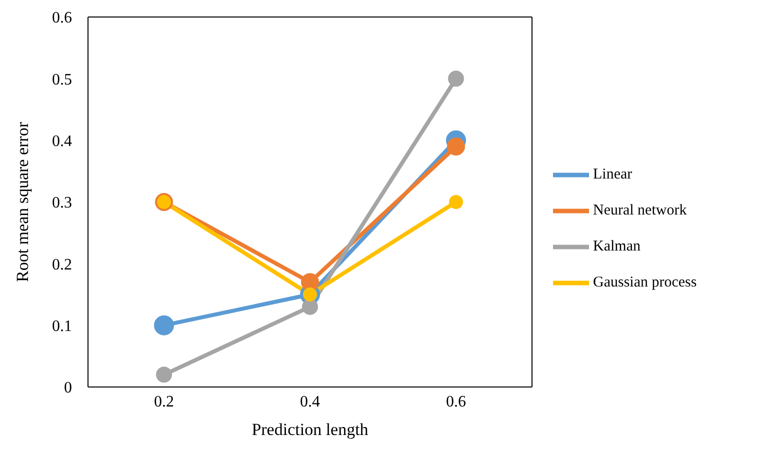  I want to click on x-tick-label: 0.4, so click(310, 401).